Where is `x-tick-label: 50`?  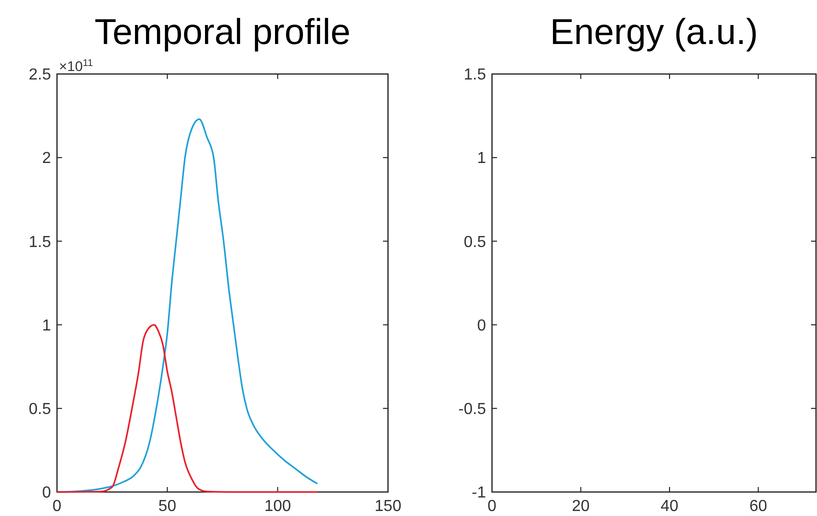
x-tick-label: 50 is located at coordinates (167, 506).